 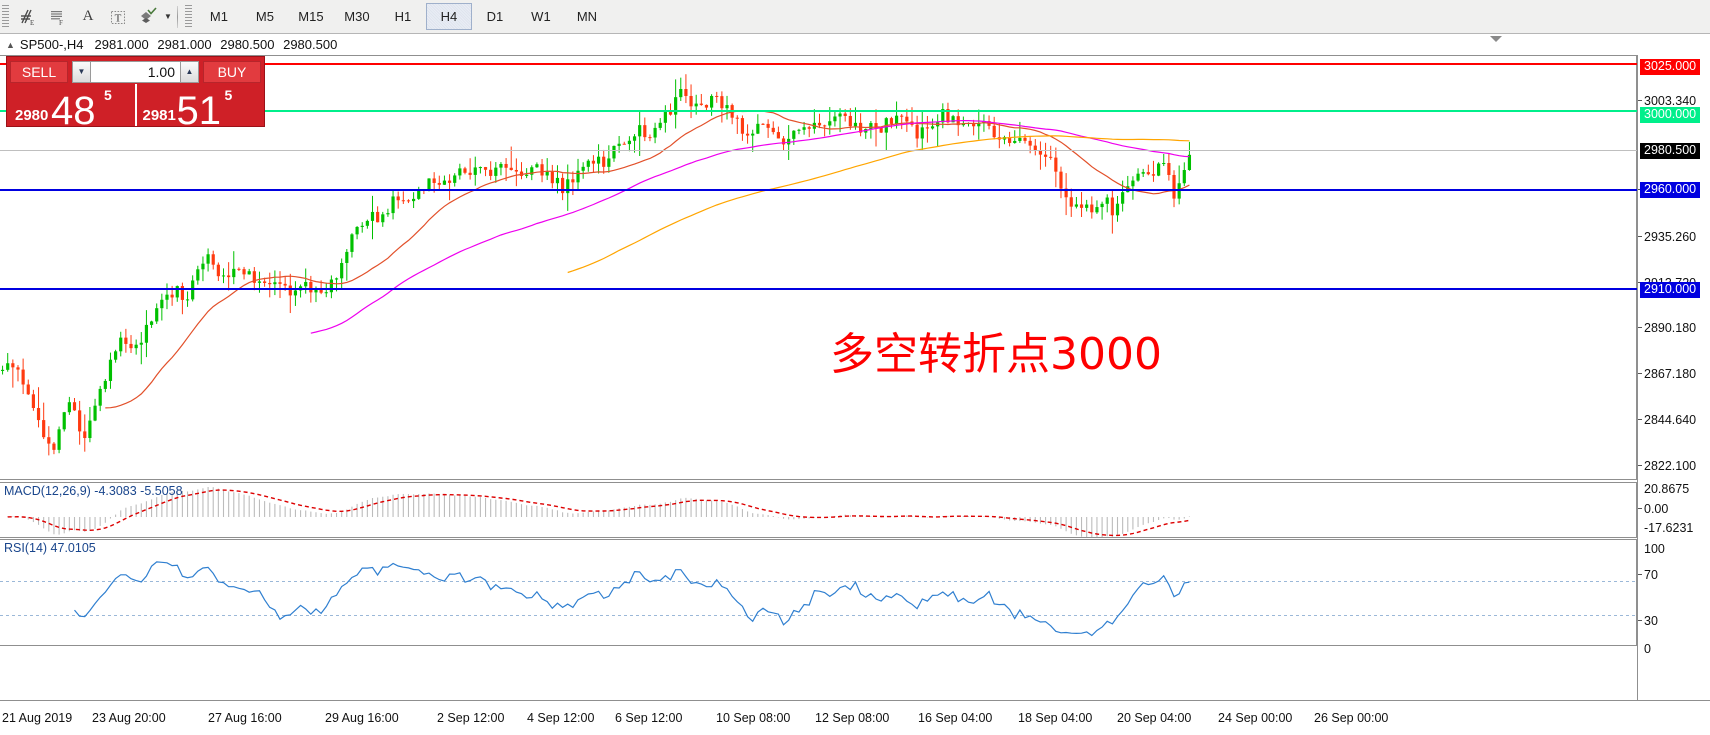 What do you see at coordinates (168, 16) in the screenshot?
I see `templates-dropdown-caret: ▼` at bounding box center [168, 16].